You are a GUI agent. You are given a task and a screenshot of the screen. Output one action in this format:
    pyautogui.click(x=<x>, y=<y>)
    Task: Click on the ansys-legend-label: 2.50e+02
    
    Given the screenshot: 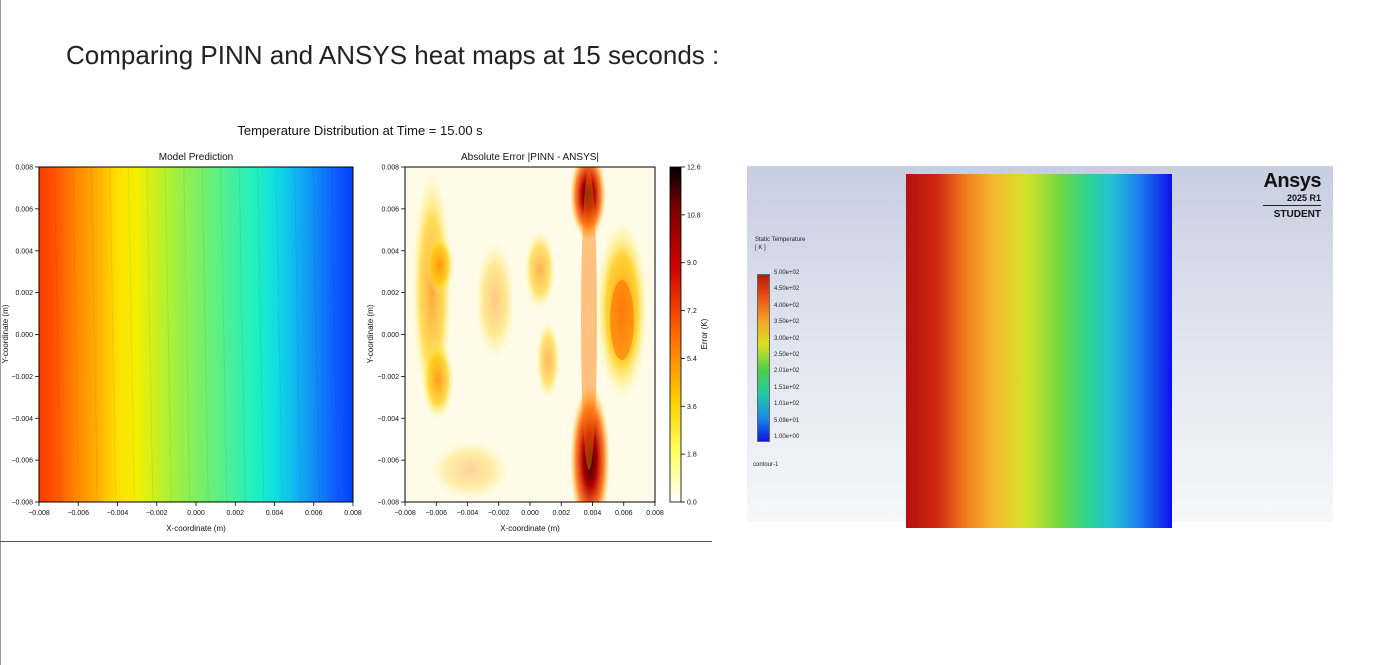 What is the action you would take?
    pyautogui.click(x=787, y=355)
    